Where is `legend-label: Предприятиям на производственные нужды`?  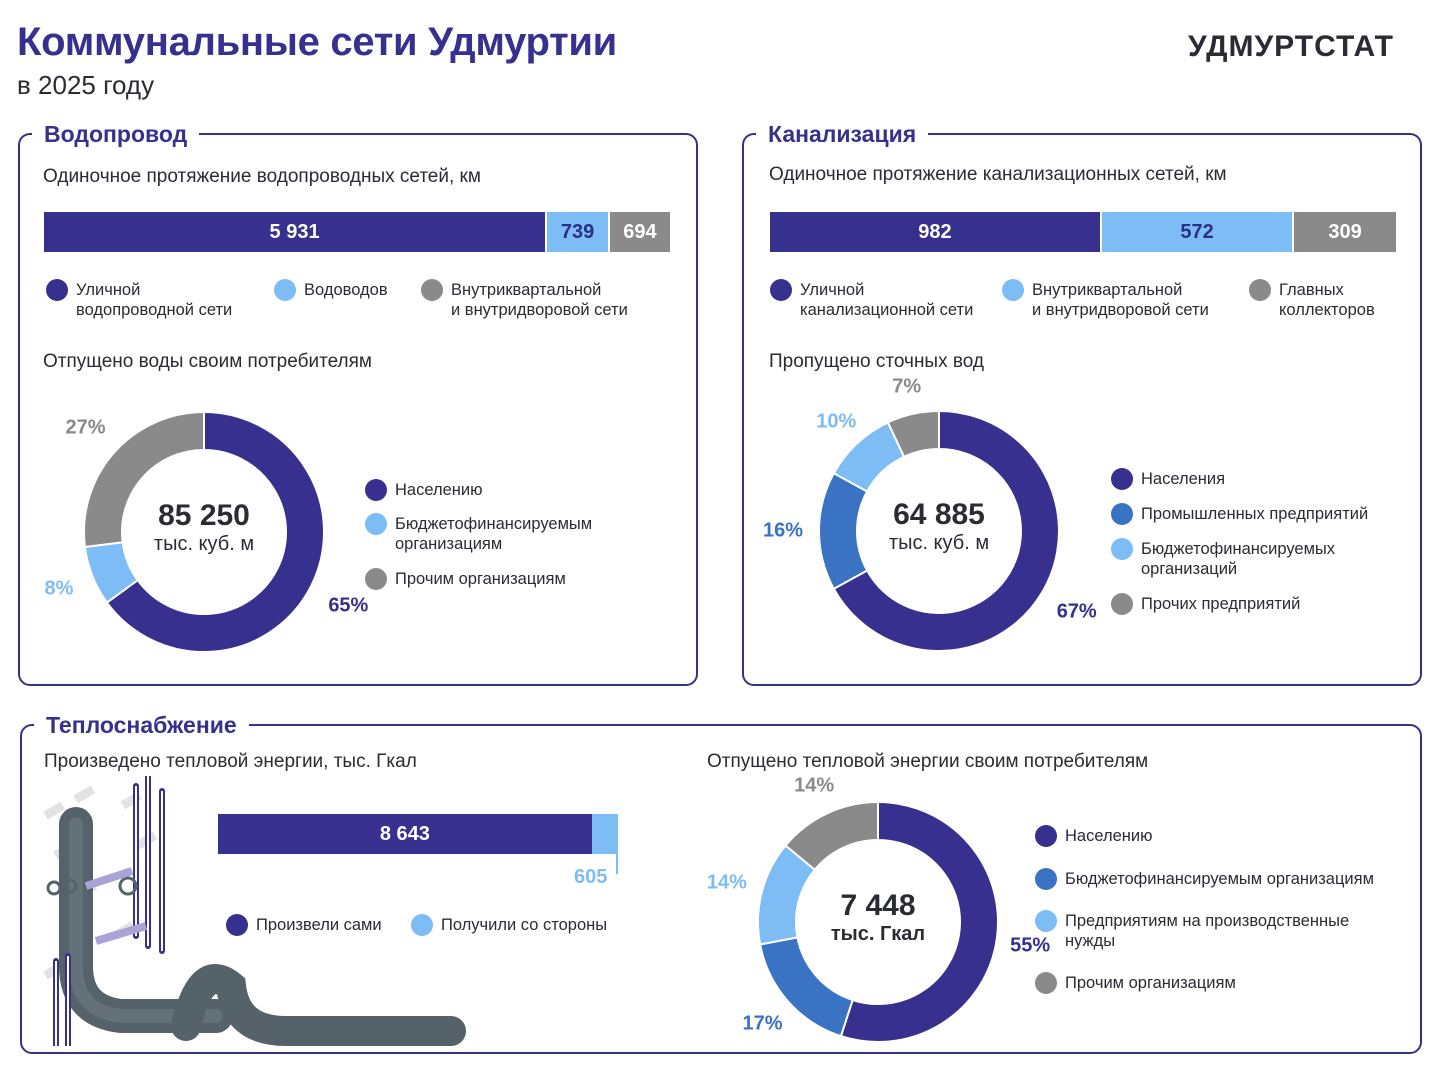
legend-label: Предприятиям на производственные нужды is located at coordinates (1207, 931).